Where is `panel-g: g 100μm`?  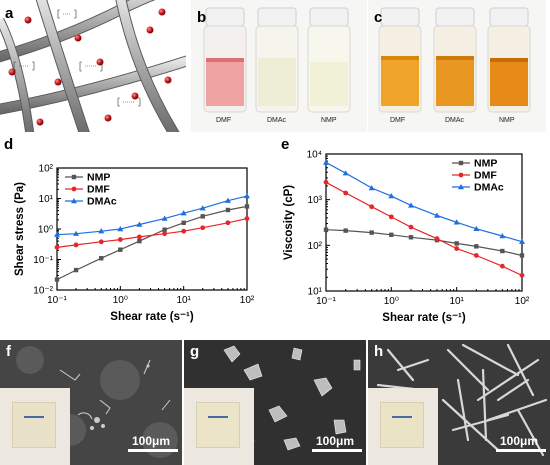 panel-g: g 100μm is located at coordinates (275, 402).